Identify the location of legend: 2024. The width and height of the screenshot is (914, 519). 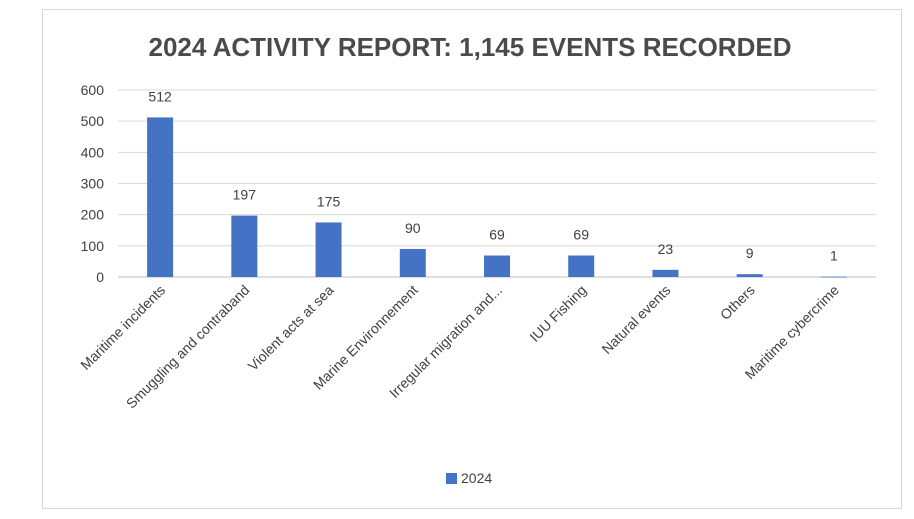
(469, 478).